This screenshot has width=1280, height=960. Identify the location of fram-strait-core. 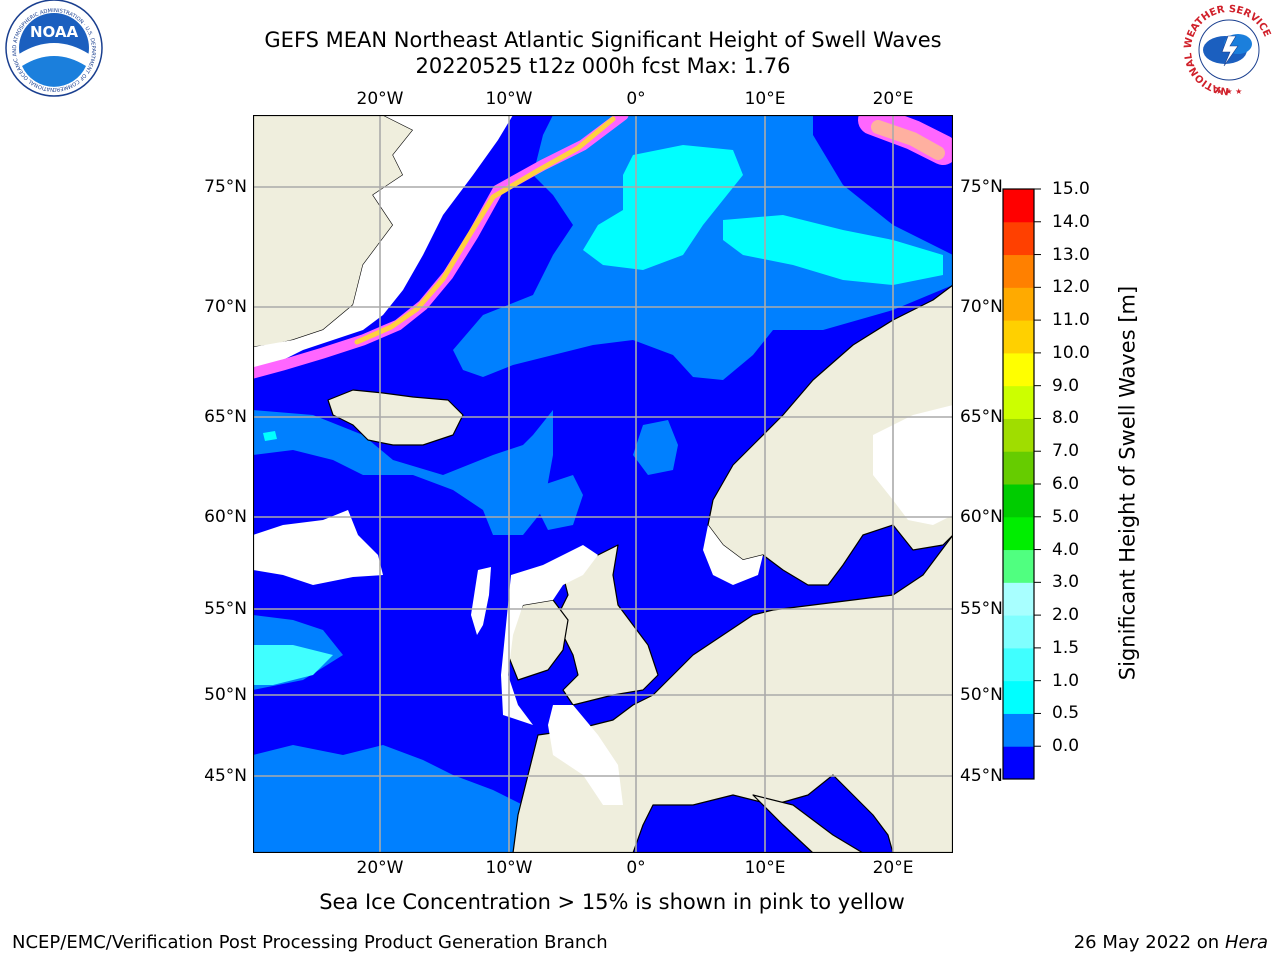
(663, 207).